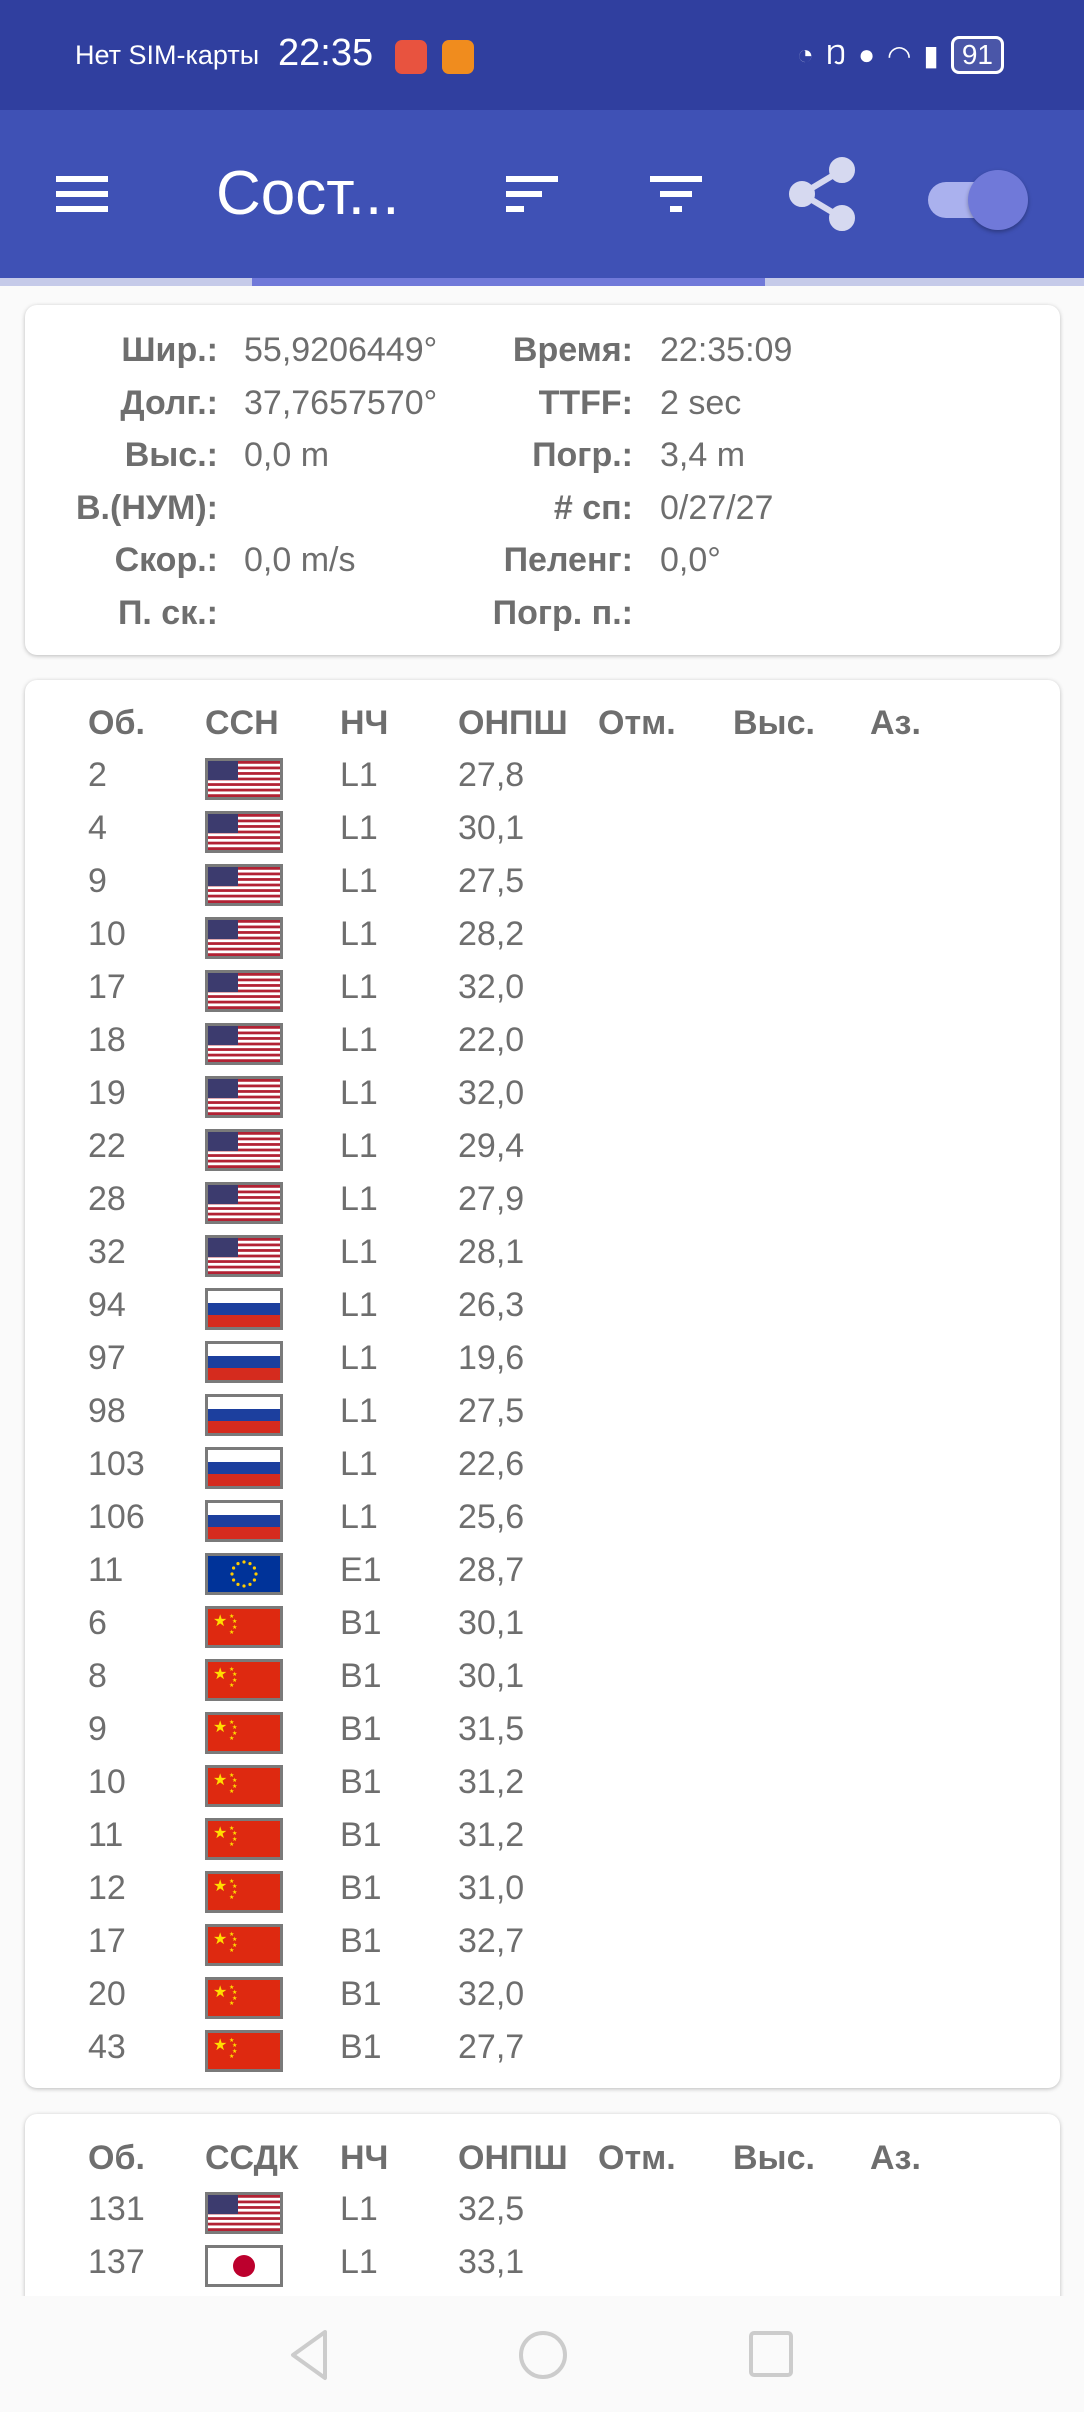  I want to click on fix-value: 0/27/27, so click(717, 507).